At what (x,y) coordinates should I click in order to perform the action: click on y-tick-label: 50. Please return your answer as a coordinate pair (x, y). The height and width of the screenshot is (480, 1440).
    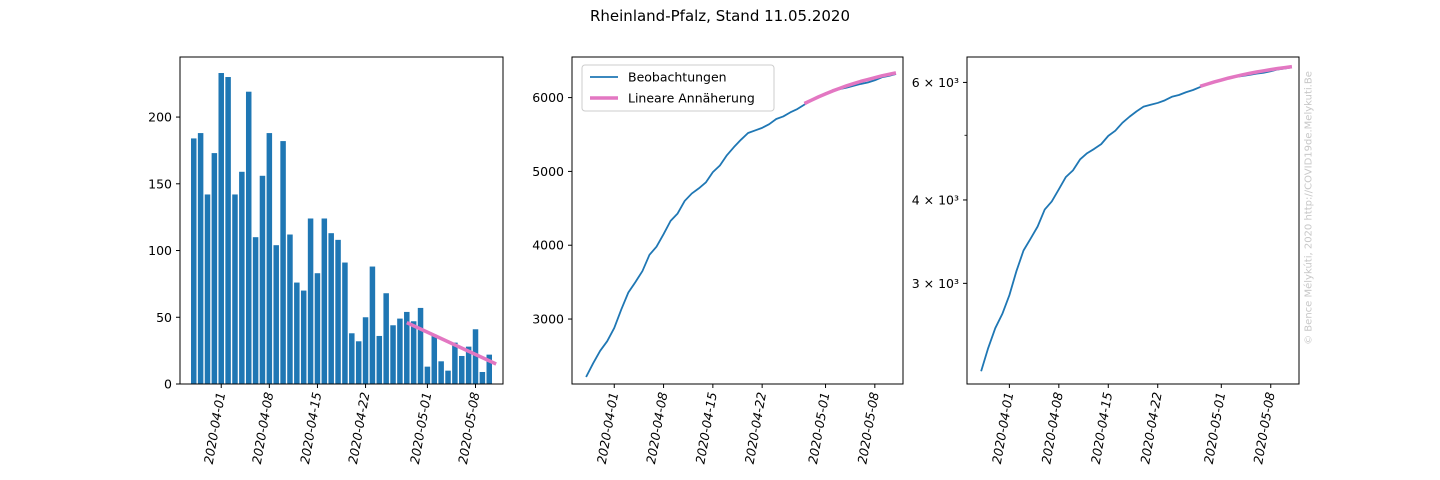
    Looking at the image, I should click on (164, 317).